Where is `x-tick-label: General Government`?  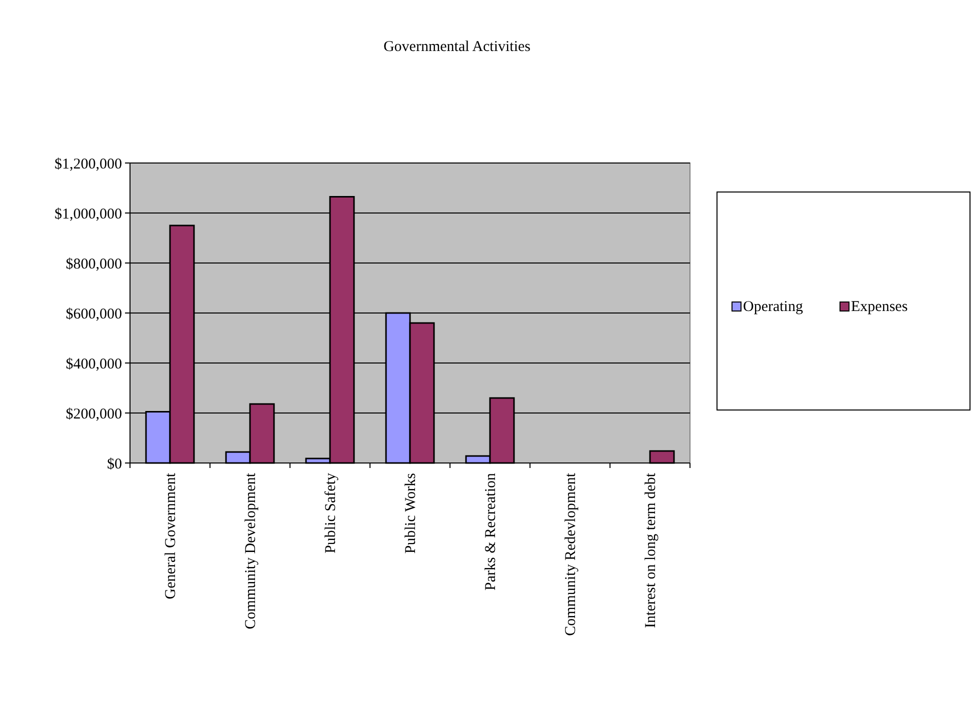
x-tick-label: General Government is located at coordinates (171, 536).